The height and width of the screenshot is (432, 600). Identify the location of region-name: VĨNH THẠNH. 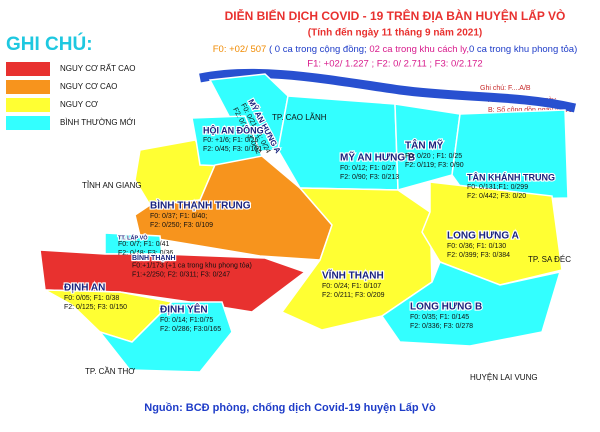
(353, 275).